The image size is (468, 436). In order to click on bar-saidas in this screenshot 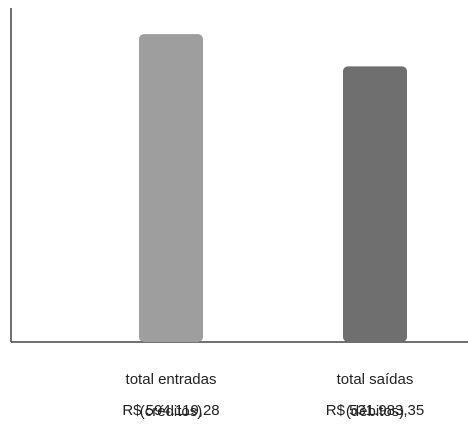, I will do `click(375, 204)`.